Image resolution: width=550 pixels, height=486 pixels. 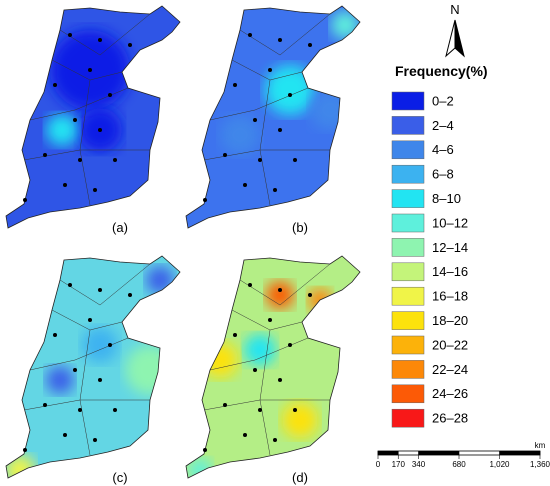 What do you see at coordinates (450, 320) in the screenshot?
I see `legend-label: 18–20` at bounding box center [450, 320].